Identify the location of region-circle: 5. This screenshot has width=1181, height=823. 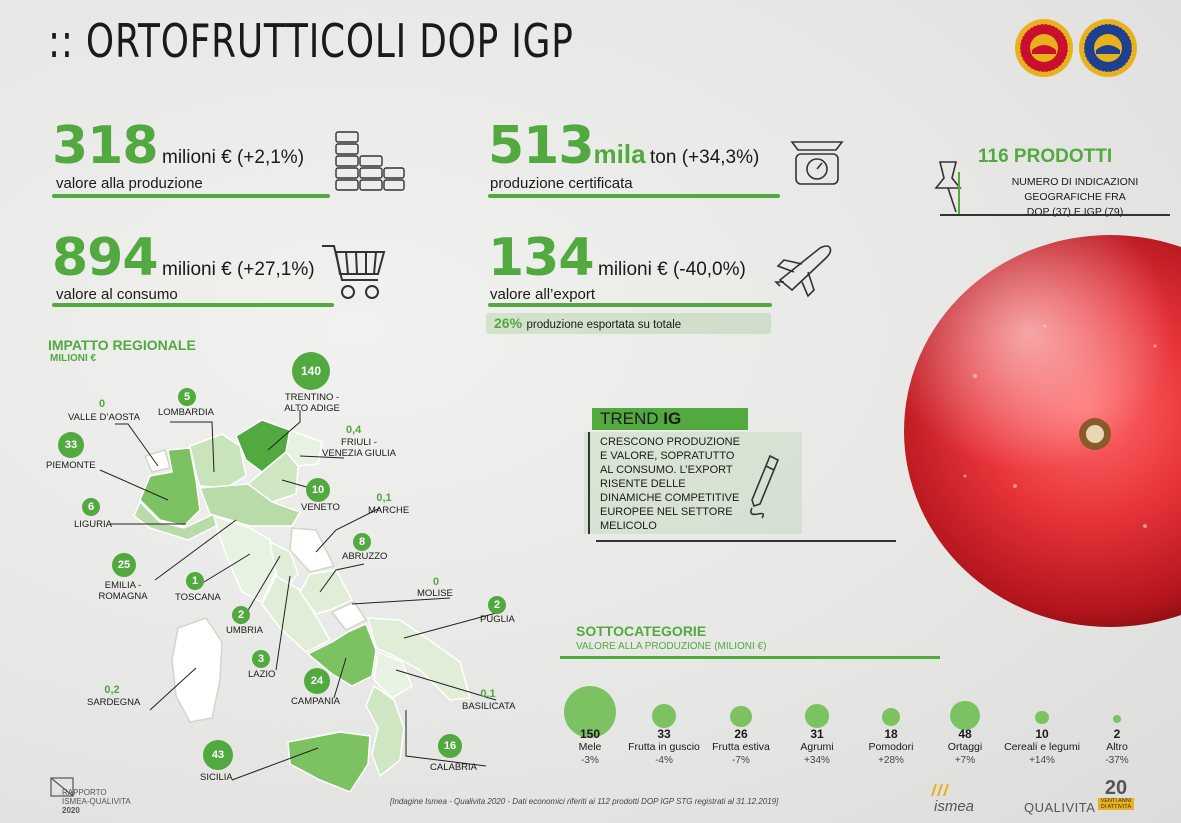
(187, 397).